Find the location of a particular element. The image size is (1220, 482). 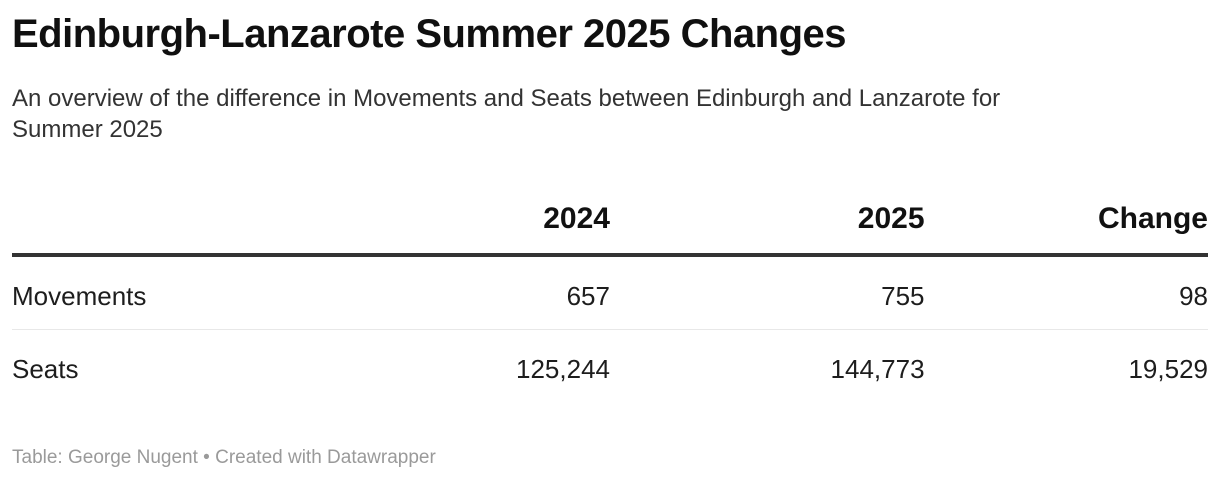

table-row-seats: Seats 125,244 144,773 19,529 is located at coordinates (610, 365).